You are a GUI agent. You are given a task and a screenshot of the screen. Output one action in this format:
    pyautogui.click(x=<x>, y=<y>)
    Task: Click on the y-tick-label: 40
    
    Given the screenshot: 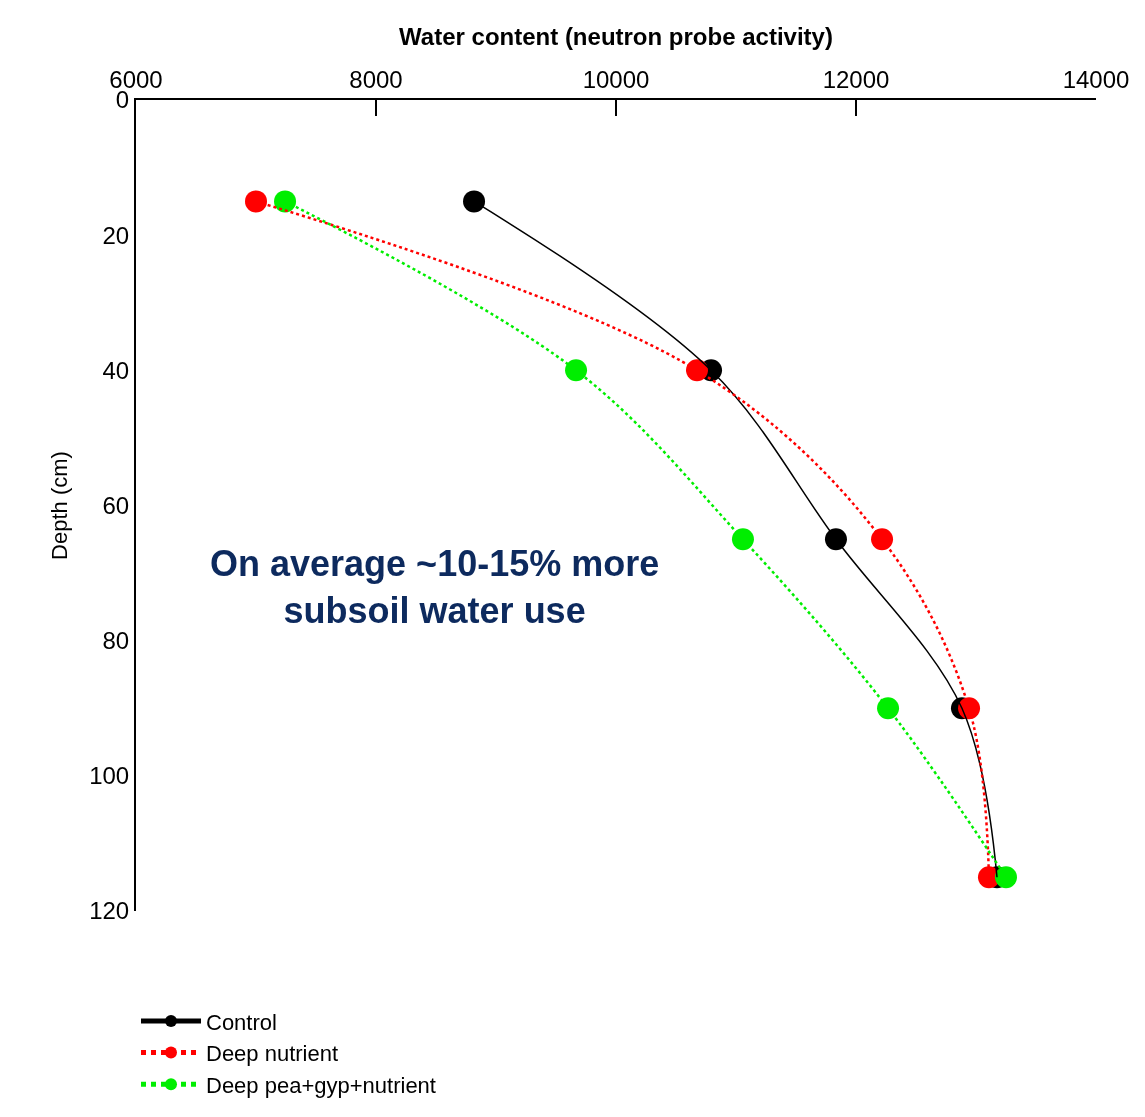 What is the action you would take?
    pyautogui.click(x=116, y=370)
    